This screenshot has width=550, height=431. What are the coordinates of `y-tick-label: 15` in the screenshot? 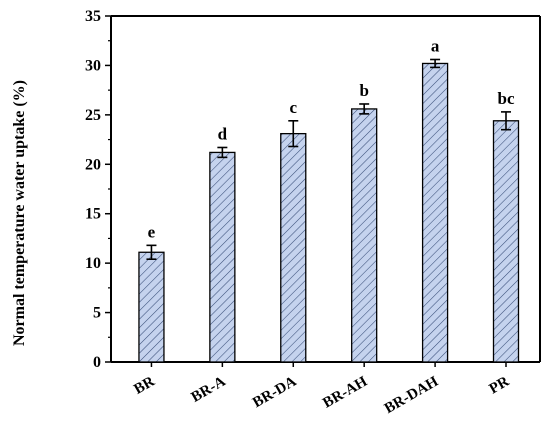 It's located at (93, 214).